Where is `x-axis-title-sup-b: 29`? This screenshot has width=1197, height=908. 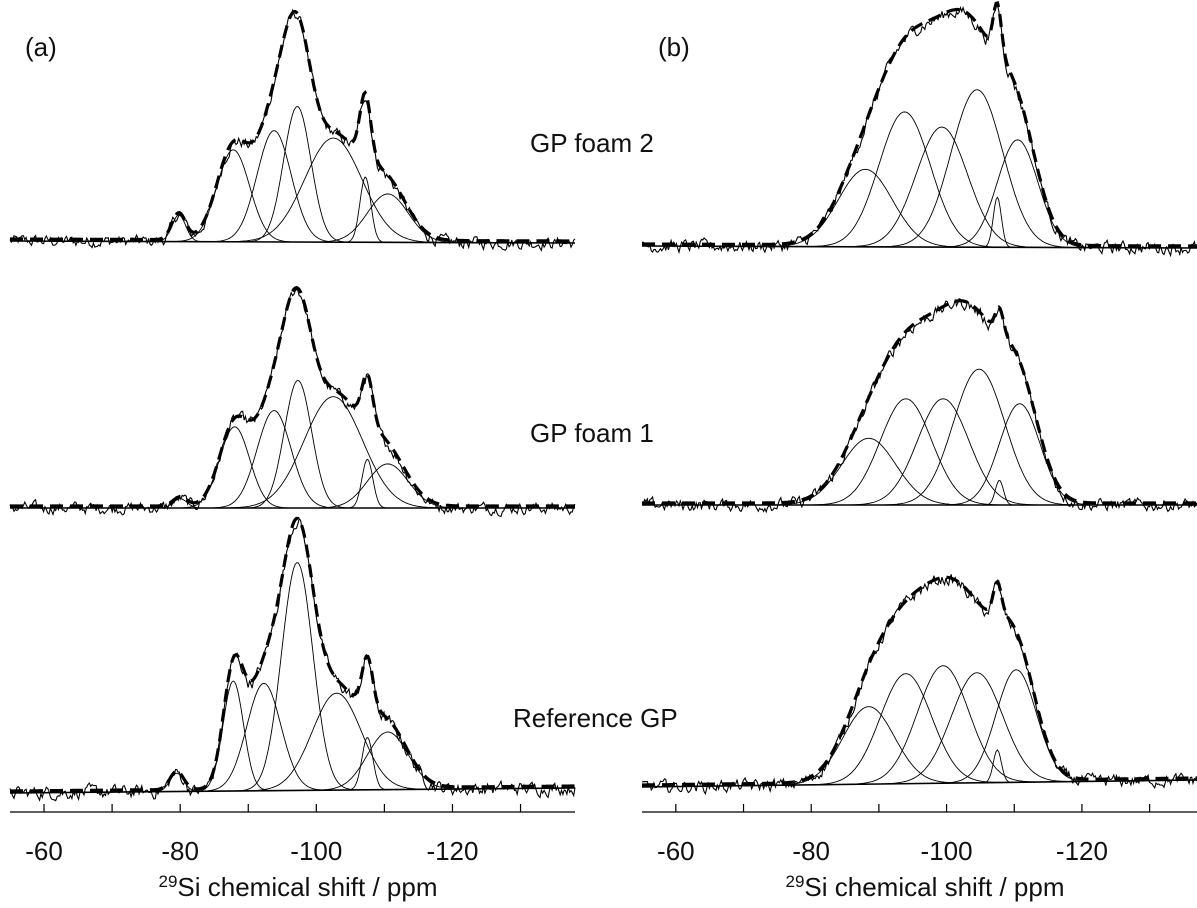
x-axis-title-sup-b: 29 is located at coordinates (794, 881).